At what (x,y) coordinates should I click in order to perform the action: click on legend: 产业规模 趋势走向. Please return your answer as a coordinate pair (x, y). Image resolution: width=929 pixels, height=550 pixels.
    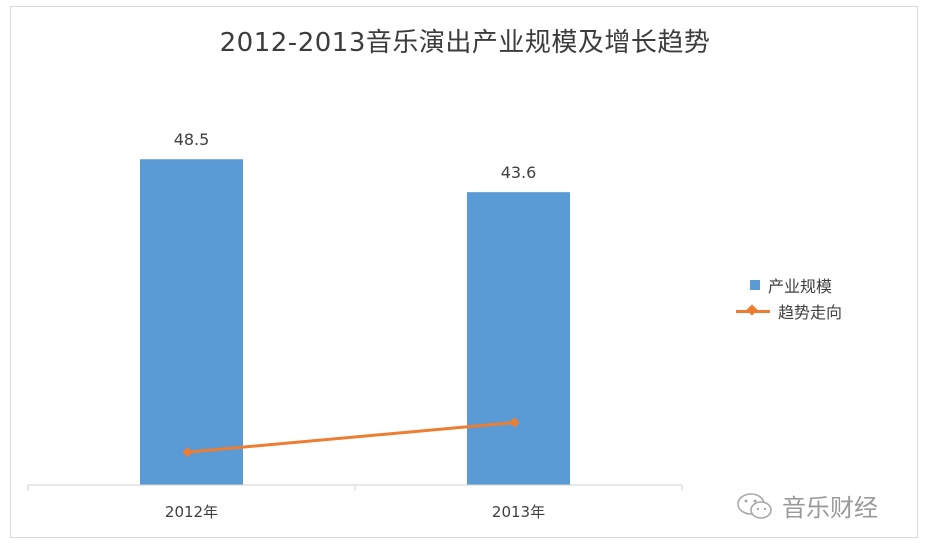
    Looking at the image, I should click on (789, 298).